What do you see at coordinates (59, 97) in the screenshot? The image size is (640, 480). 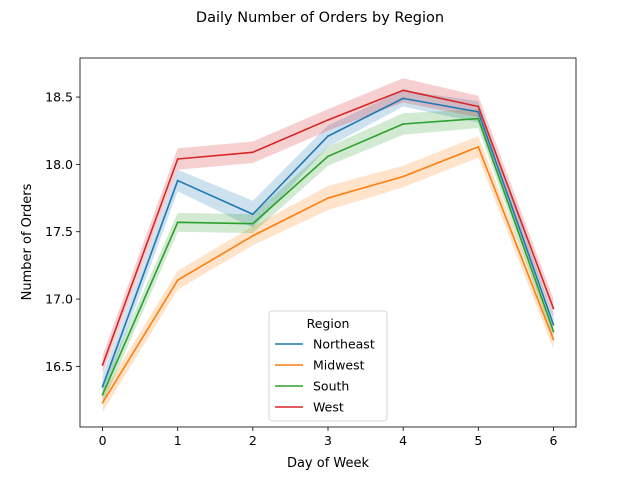 I see `y-tick-label: 18.5` at bounding box center [59, 97].